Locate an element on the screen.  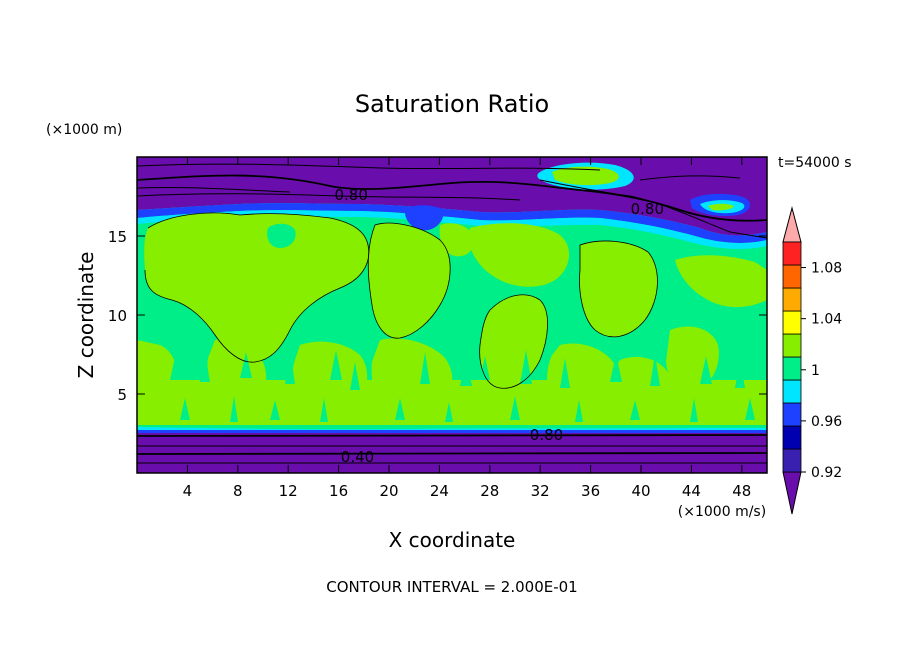
time-label: t=54000 s is located at coordinates (815, 163).